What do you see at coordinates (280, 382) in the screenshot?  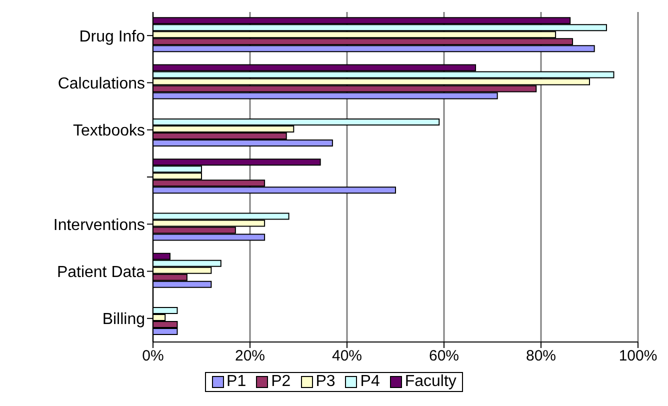 I see `legend-label: P2` at bounding box center [280, 382].